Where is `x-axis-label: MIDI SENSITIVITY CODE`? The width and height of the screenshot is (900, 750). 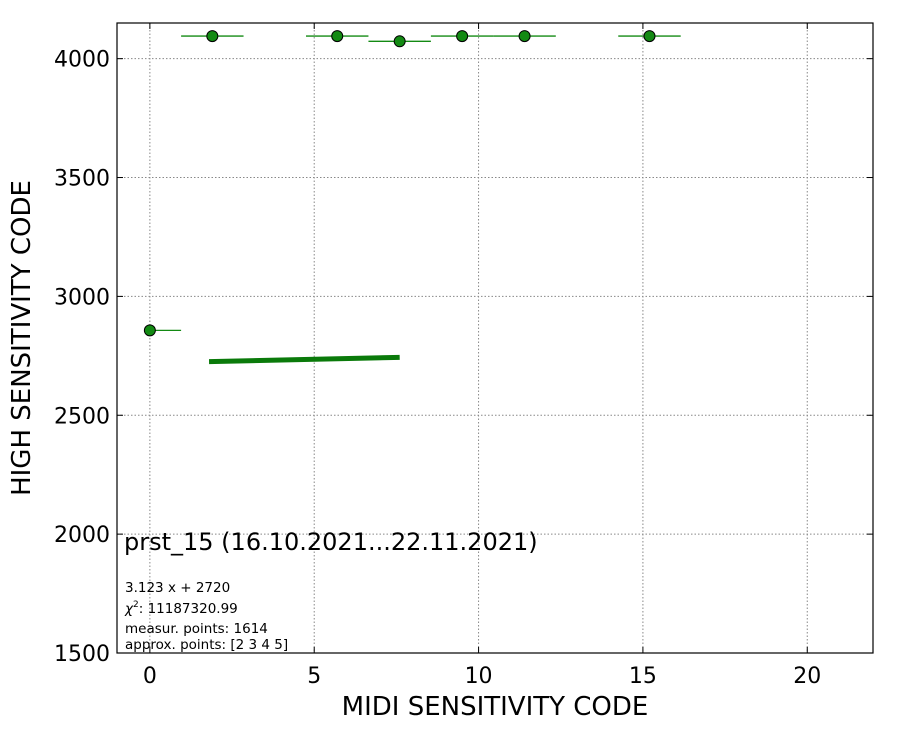 x-axis-label: MIDI SENSITIVITY CODE is located at coordinates (495, 707).